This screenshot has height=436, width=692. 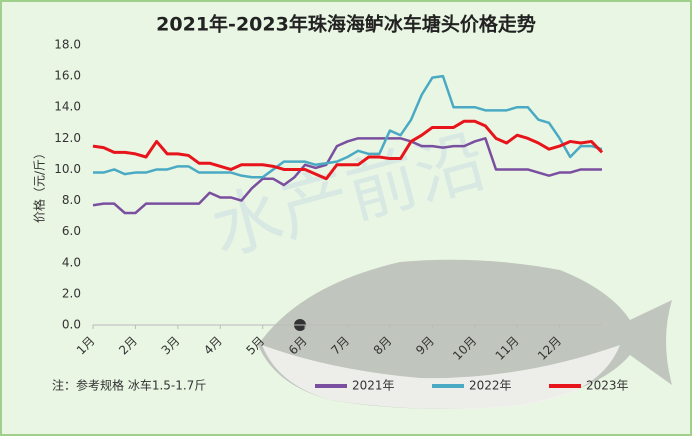 What do you see at coordinates (71, 200) in the screenshot?
I see `y-tick-label: 8.0` at bounding box center [71, 200].